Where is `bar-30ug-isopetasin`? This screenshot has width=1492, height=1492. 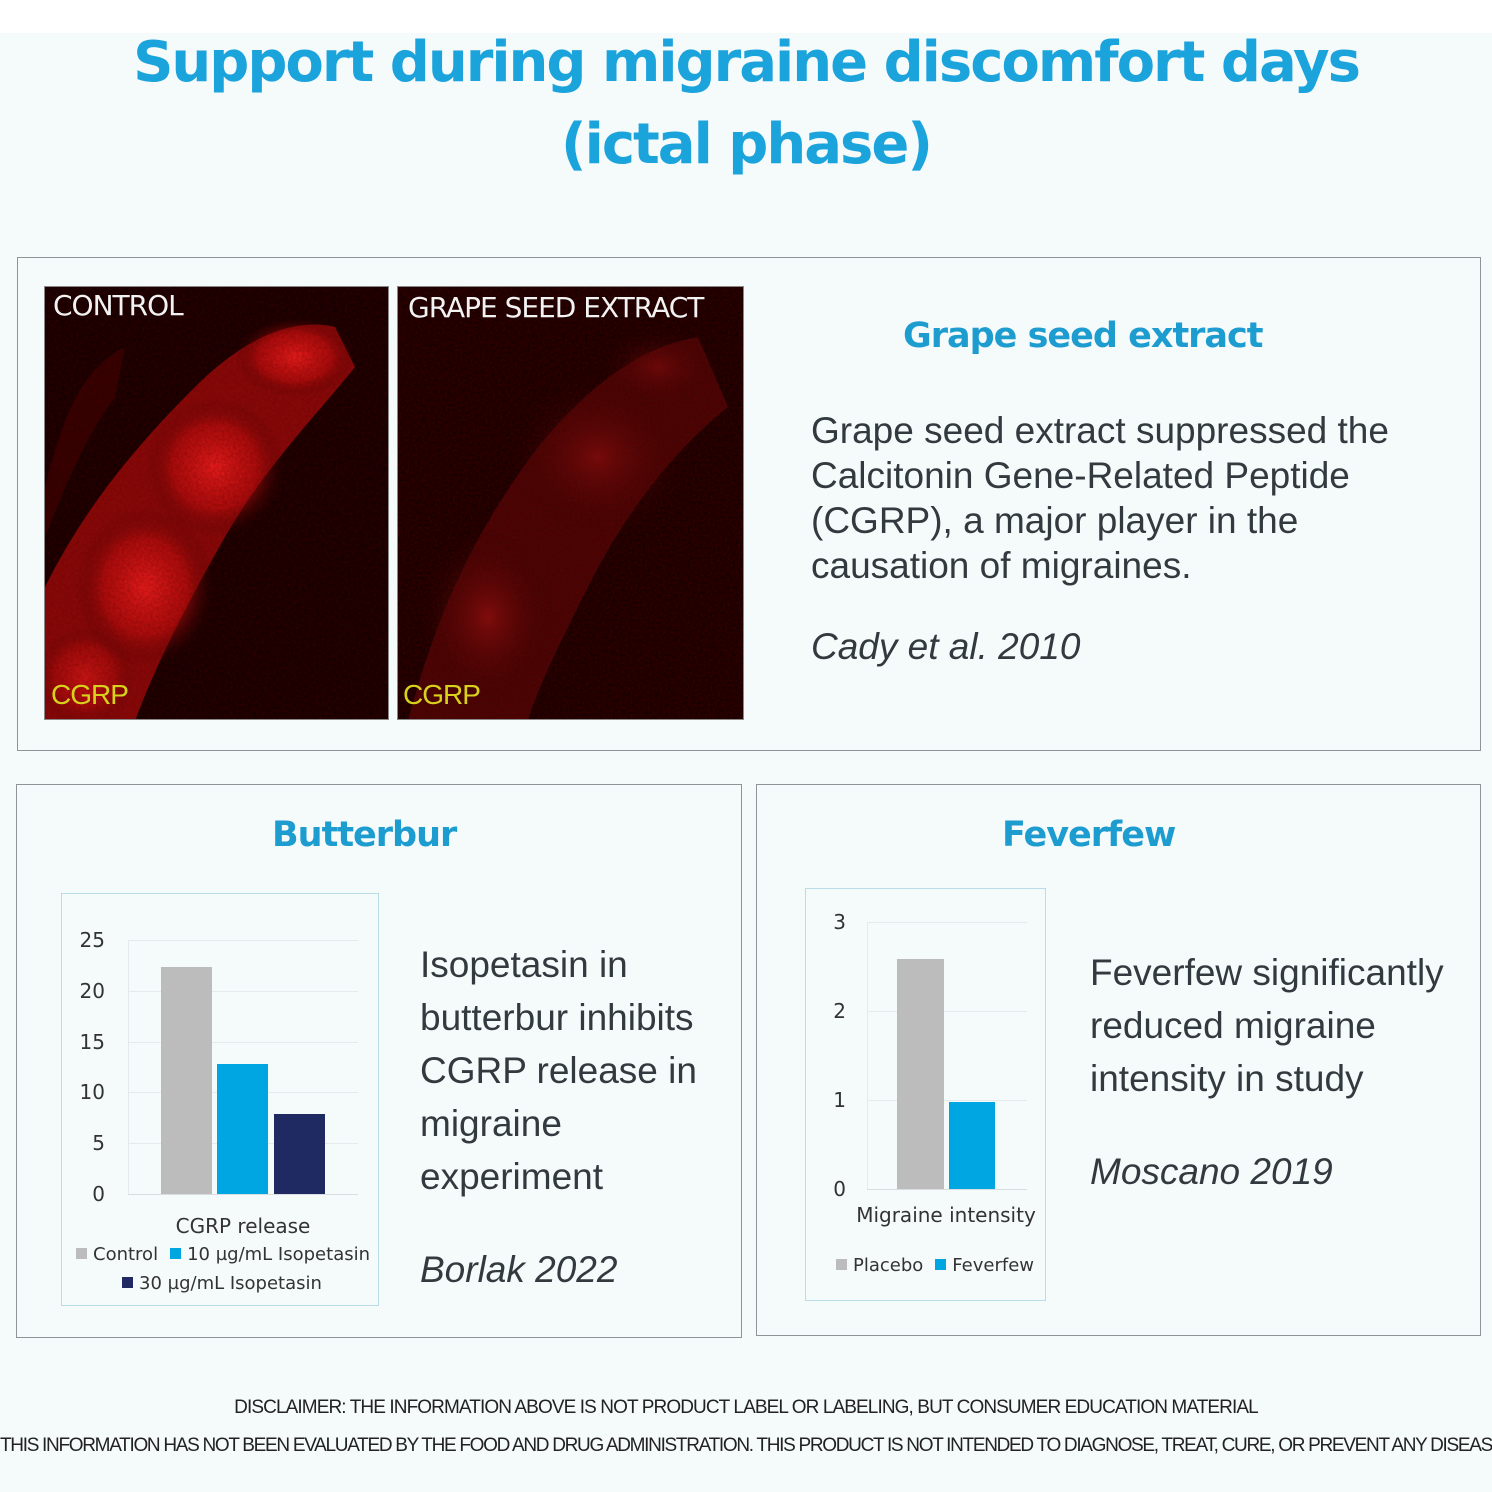 bar-30ug-isopetasin is located at coordinates (299, 1154).